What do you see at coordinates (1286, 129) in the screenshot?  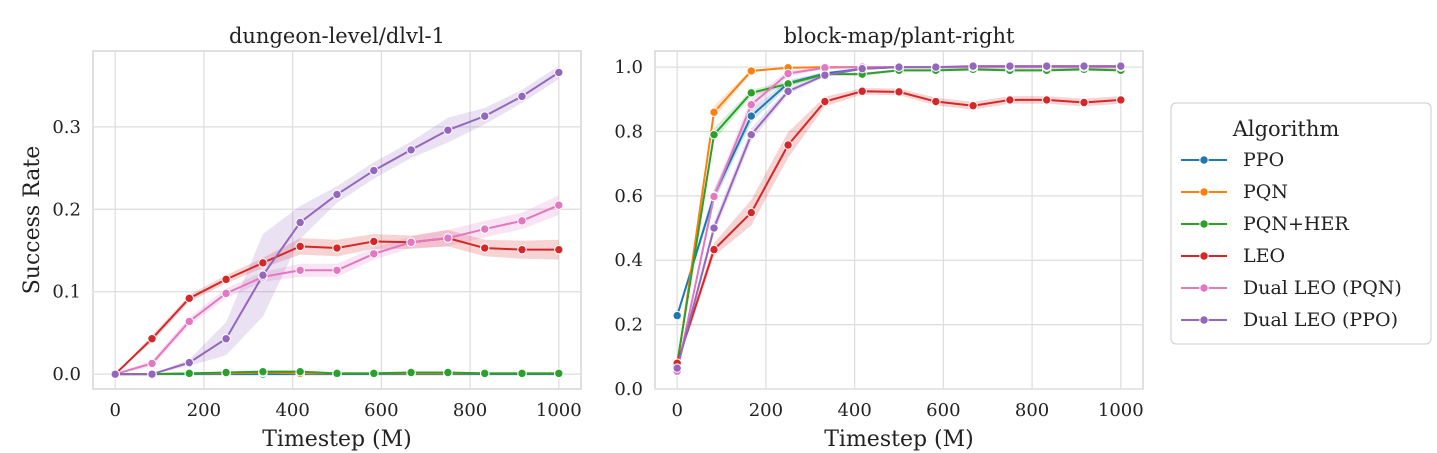 I see `legend-title: Algorithm` at bounding box center [1286, 129].